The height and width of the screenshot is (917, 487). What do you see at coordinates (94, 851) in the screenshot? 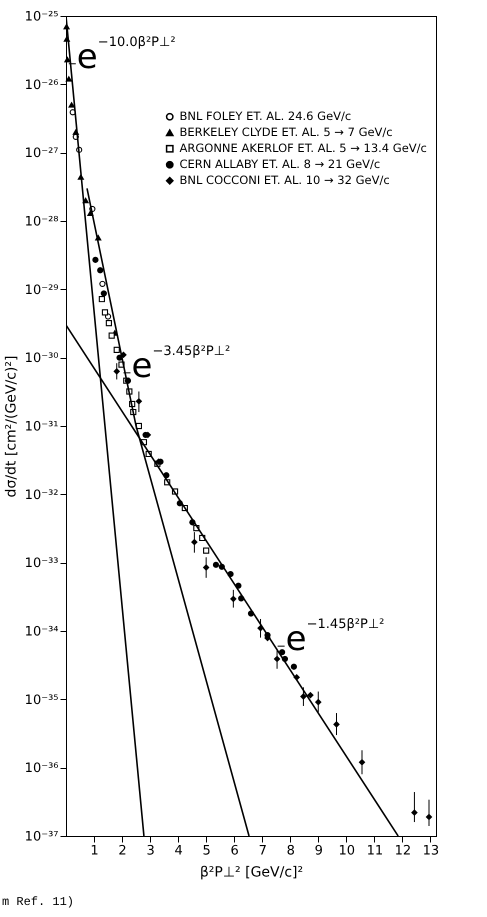
I see `x-tick-label: 1` at bounding box center [94, 851].